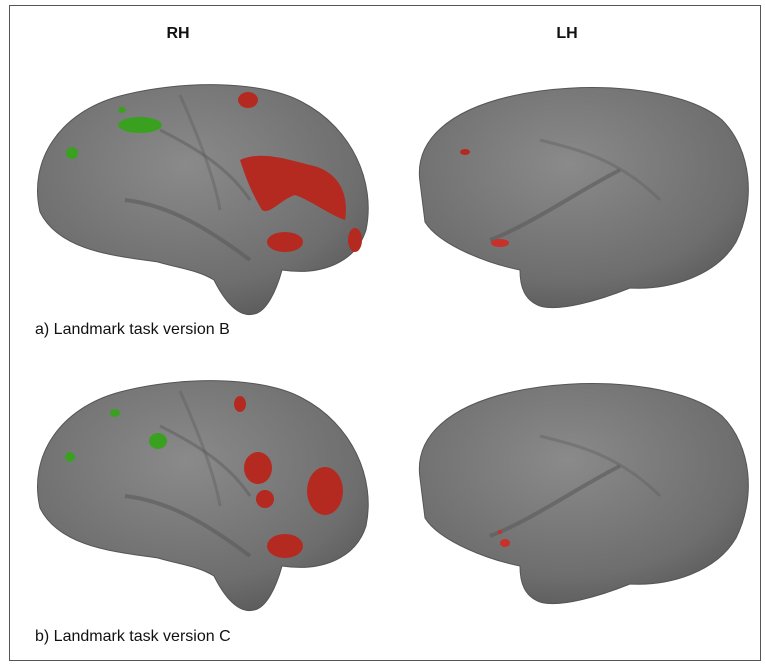 The width and height of the screenshot is (765, 666). Describe the element at coordinates (132, 329) in the screenshot. I see `panel-caption: a) Landmark task version B` at that location.